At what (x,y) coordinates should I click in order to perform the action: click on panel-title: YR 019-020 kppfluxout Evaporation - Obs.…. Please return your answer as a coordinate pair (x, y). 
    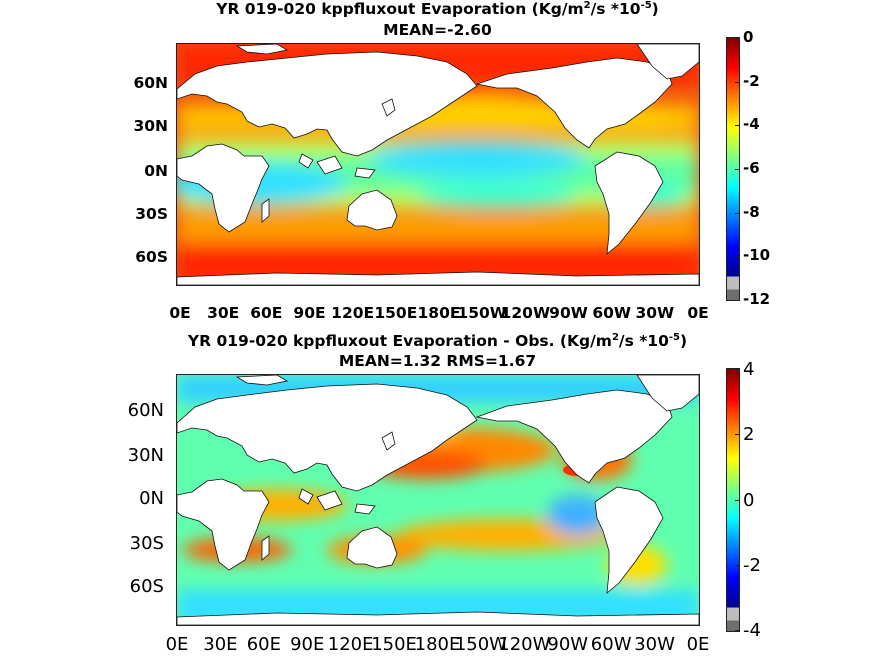
    Looking at the image, I should click on (437, 341).